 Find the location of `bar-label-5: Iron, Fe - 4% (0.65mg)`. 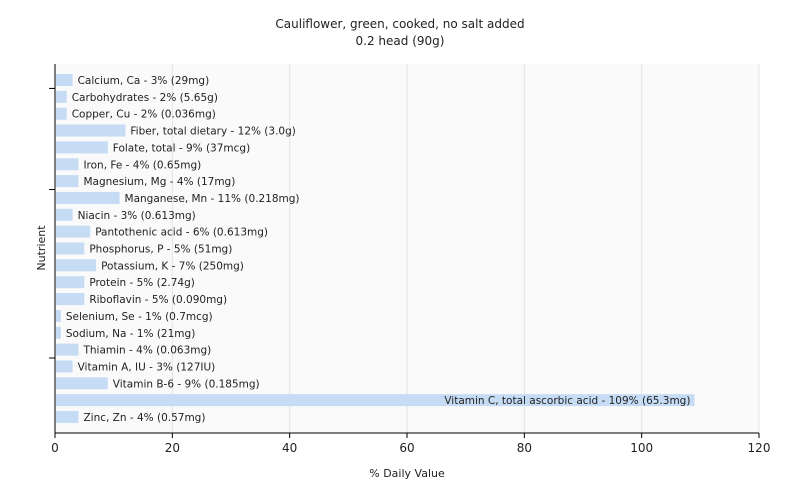

bar-label-5: Iron, Fe - 4% (0.65mg) is located at coordinates (142, 165).